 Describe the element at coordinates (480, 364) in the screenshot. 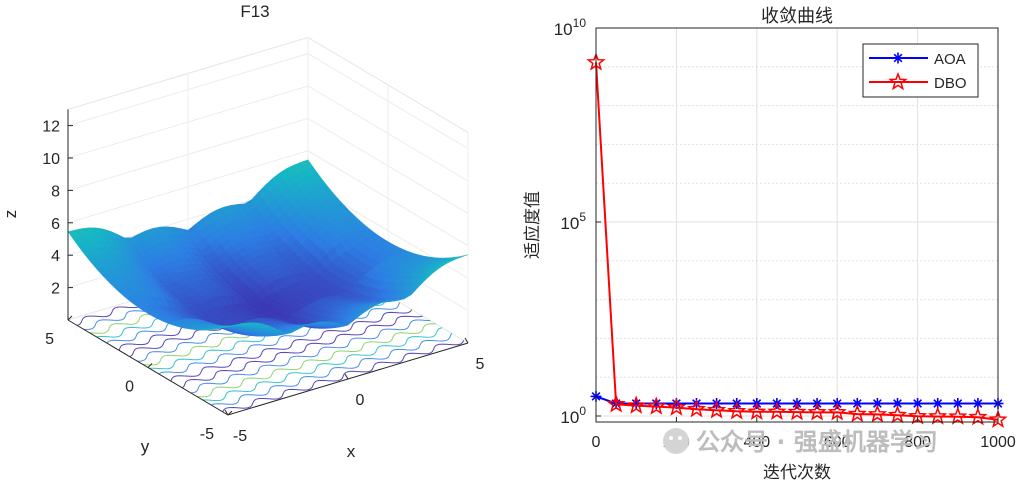

I see `x-tick-label: 5` at that location.